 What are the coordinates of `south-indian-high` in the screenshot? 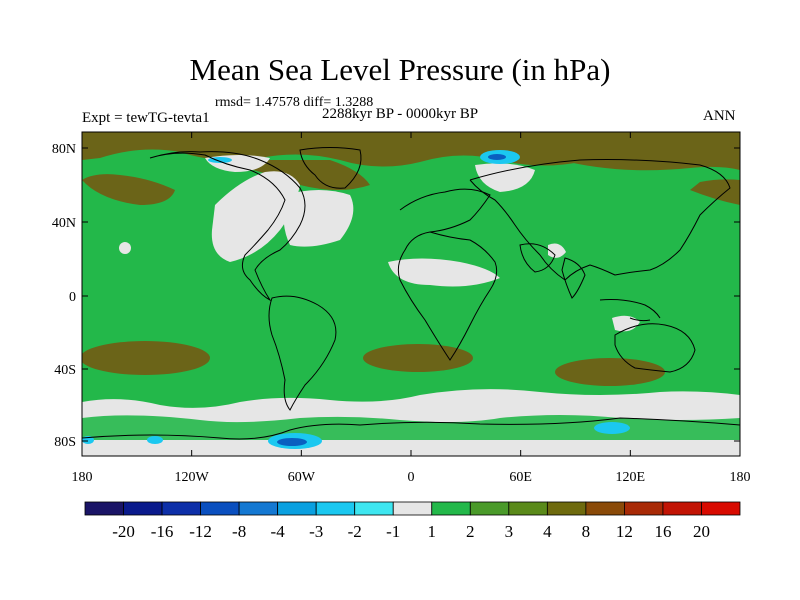 It's located at (610, 372).